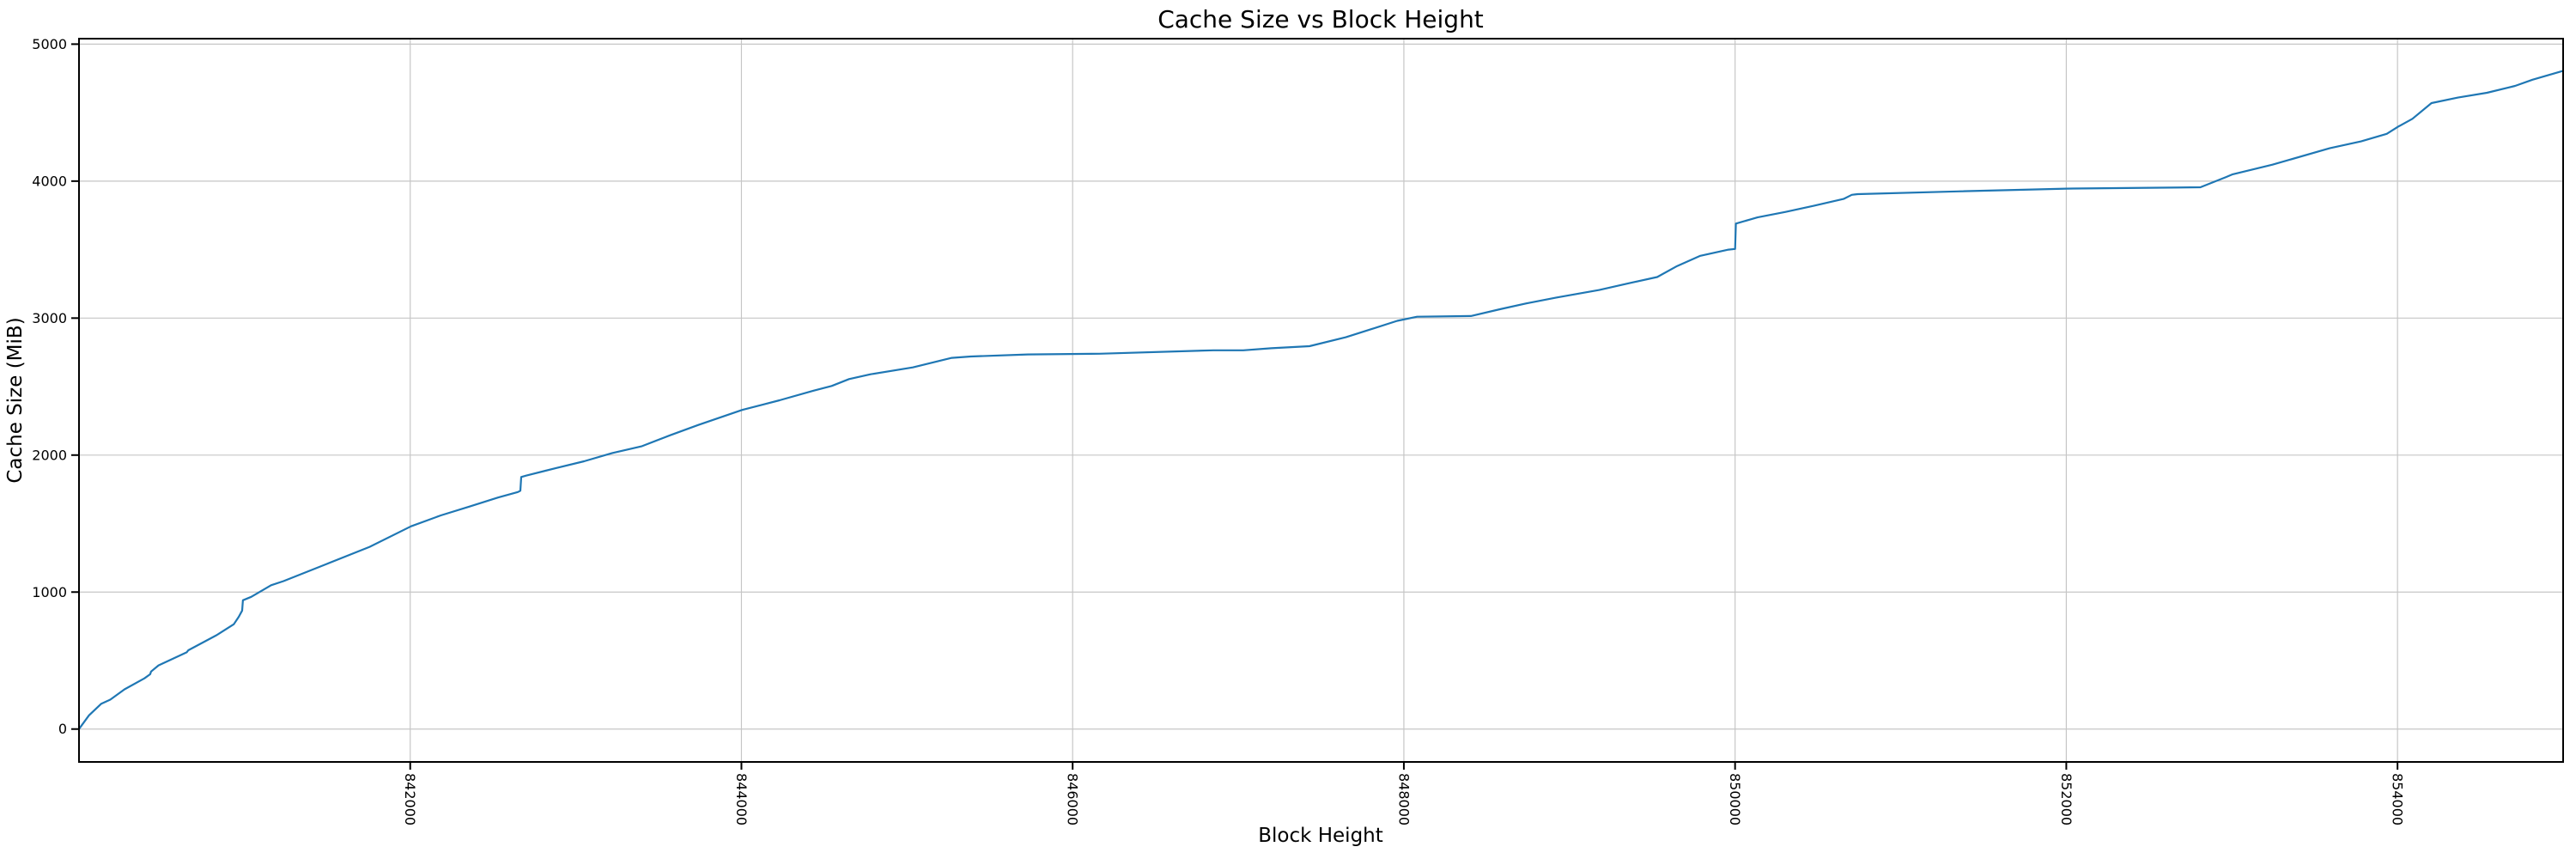  Describe the element at coordinates (49, 455) in the screenshot. I see `y-tick-label: 2000` at that location.